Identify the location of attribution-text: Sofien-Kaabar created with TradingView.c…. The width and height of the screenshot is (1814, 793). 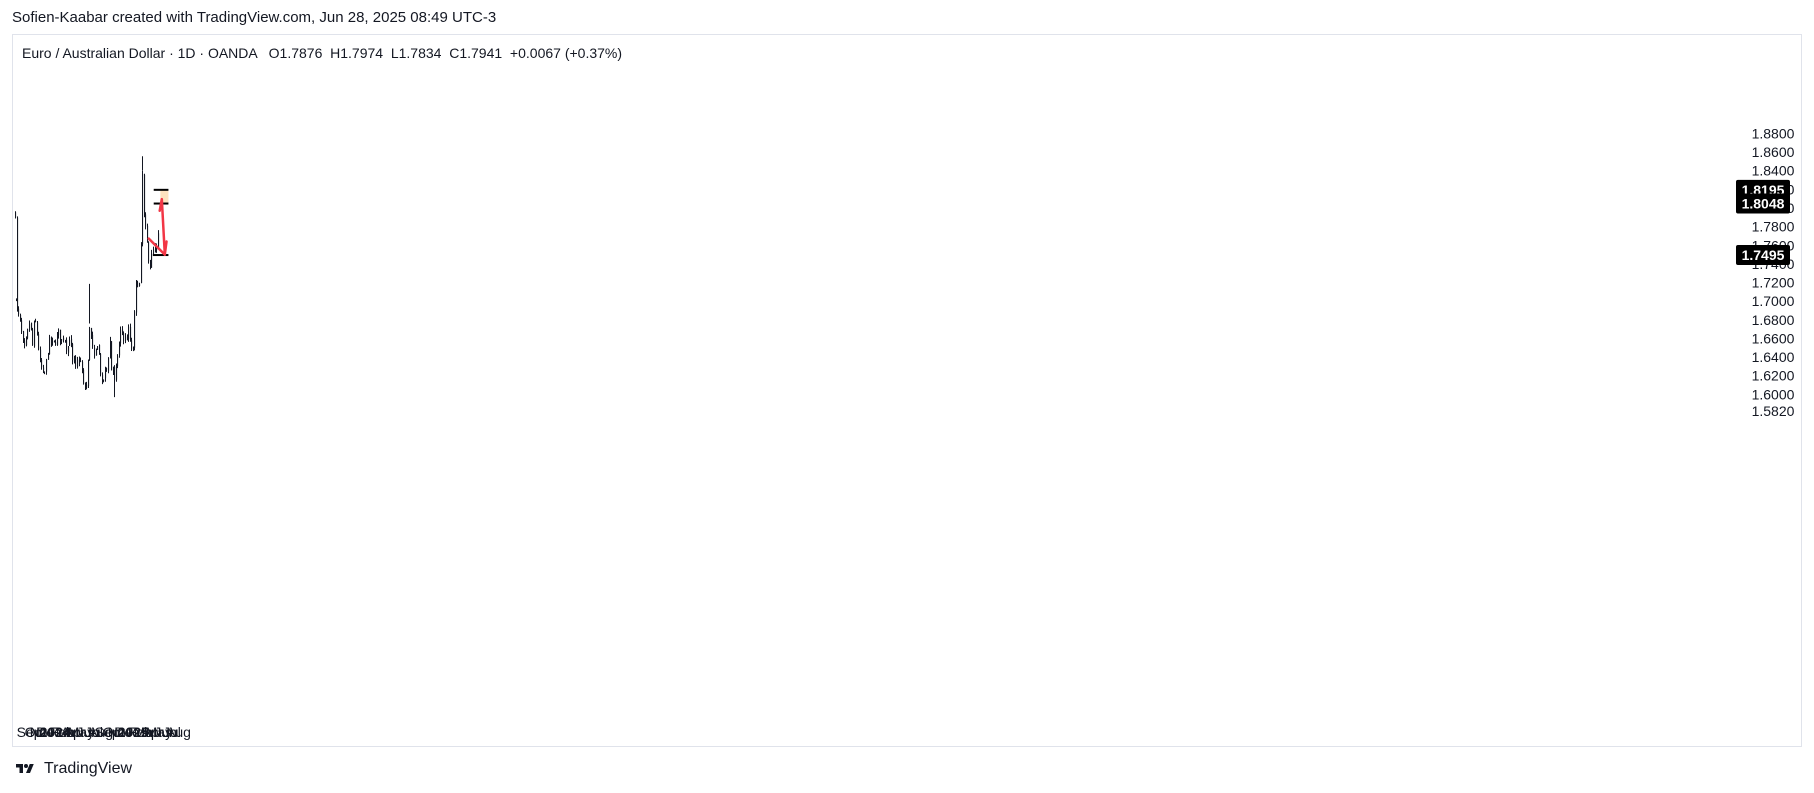
(254, 17).